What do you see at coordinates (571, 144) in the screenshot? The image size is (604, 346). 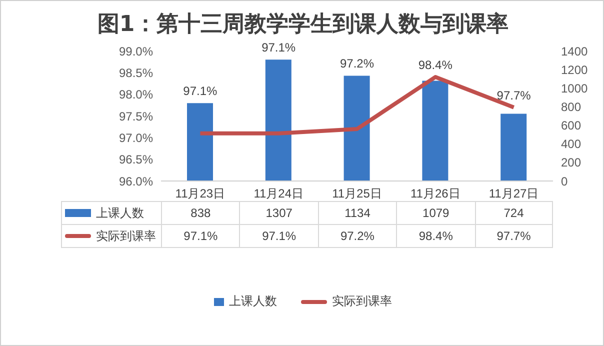 I see `y2-tick-label: 400` at bounding box center [571, 144].